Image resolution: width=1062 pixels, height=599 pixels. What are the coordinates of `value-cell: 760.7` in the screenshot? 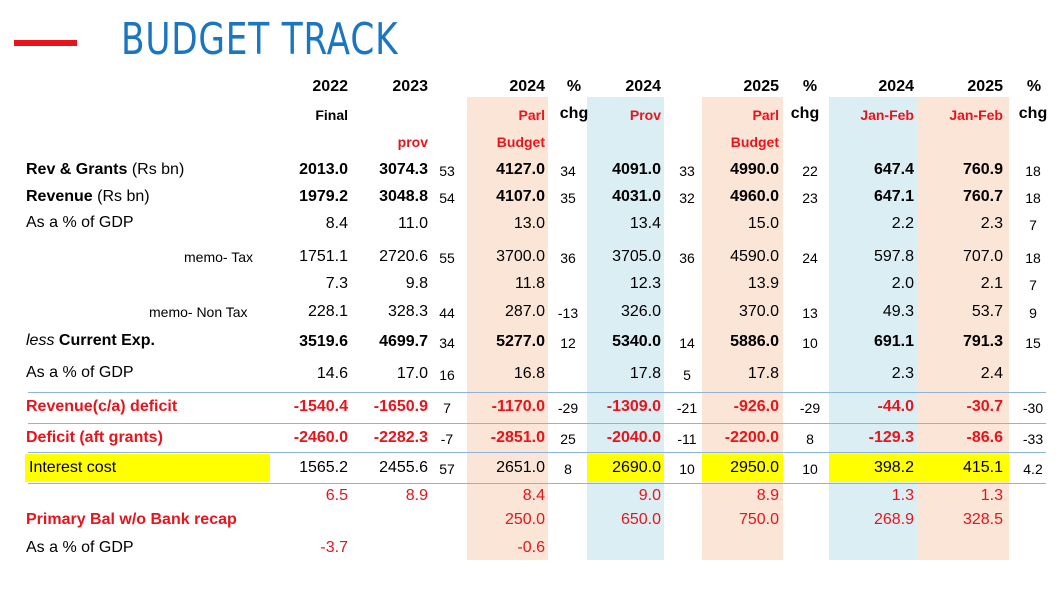 It's located at (982, 196).